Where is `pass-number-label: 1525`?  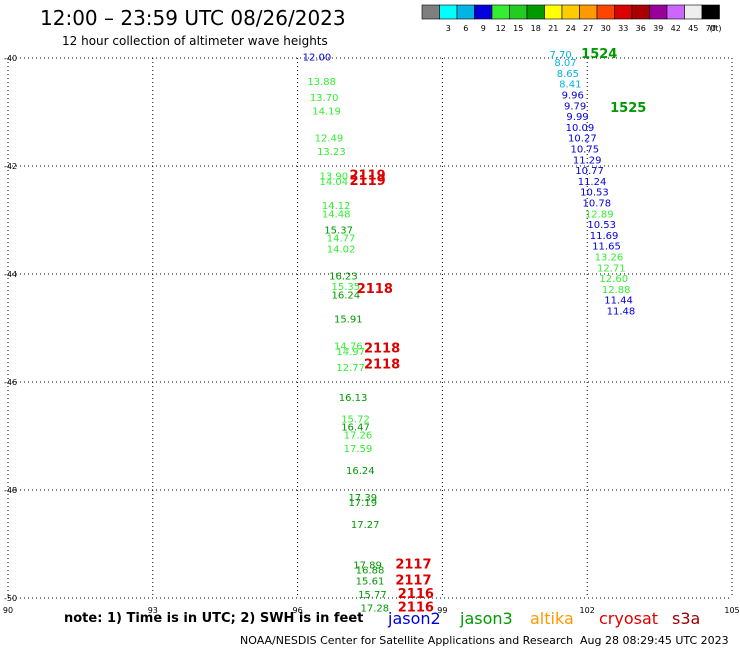 pass-number-label: 1525 is located at coordinates (628, 108).